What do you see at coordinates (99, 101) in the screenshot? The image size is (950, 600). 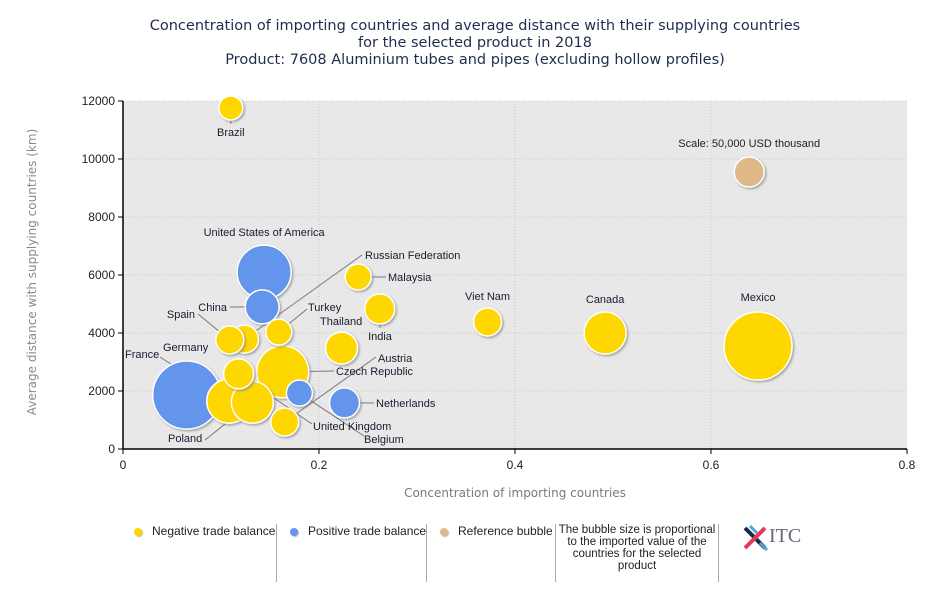 I see `y-tick-label: 12000` at bounding box center [99, 101].